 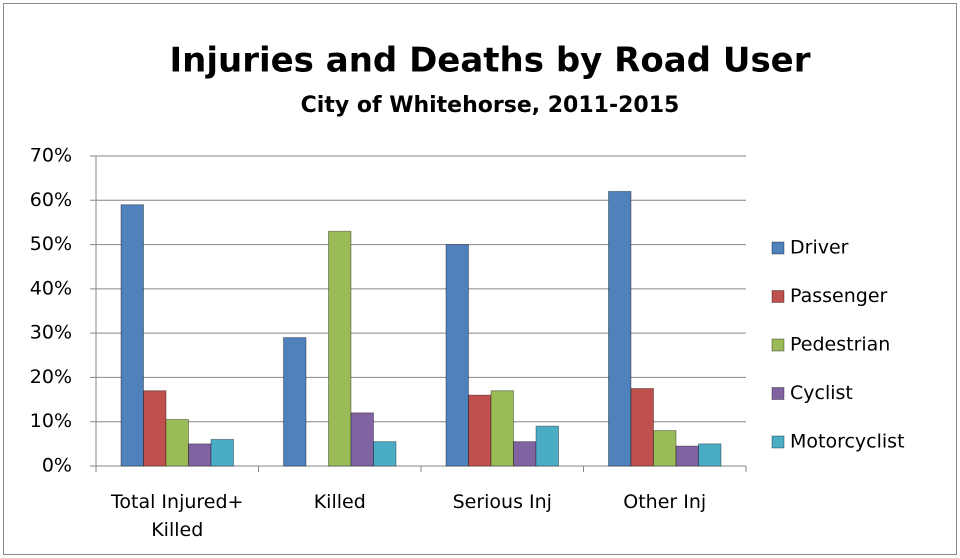 What do you see at coordinates (51, 421) in the screenshot?
I see `y-tick-label: 10%` at bounding box center [51, 421].